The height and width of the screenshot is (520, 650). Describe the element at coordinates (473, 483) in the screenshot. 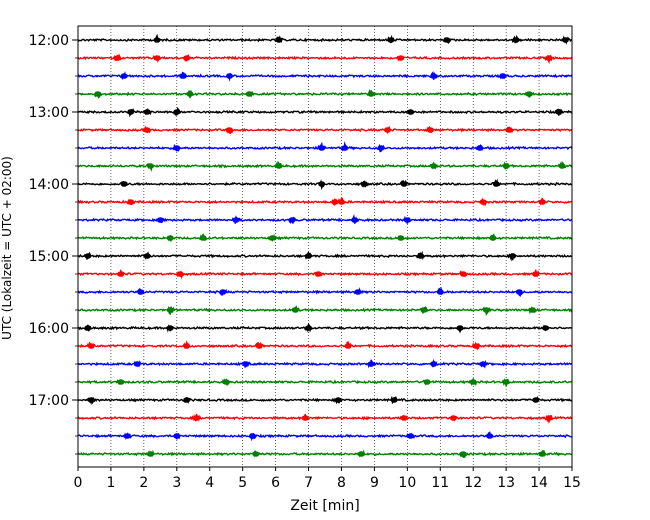

I see `x-tick-label: 12` at that location.